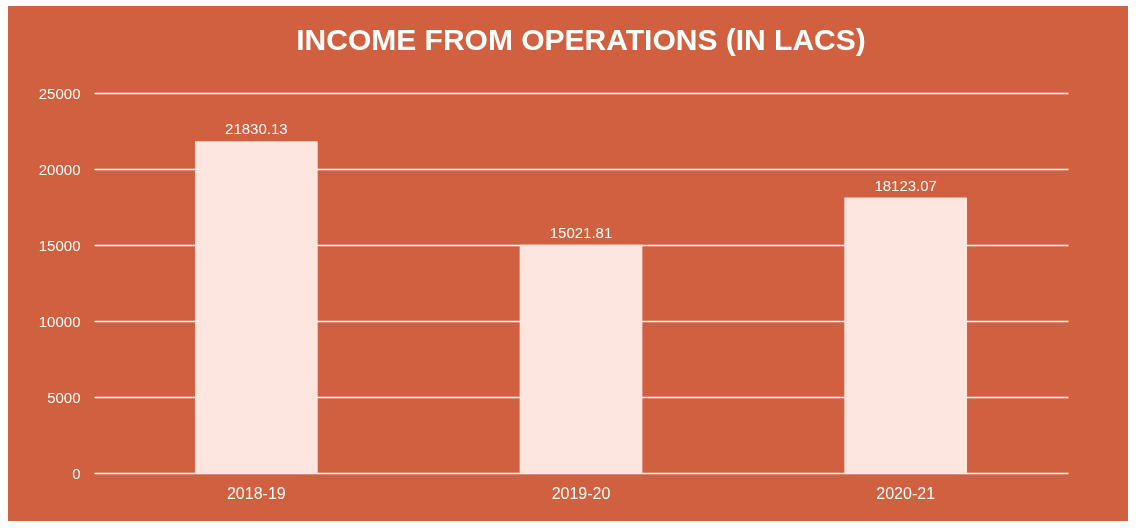  I want to click on x-tick-label: 2020-21, so click(906, 493).